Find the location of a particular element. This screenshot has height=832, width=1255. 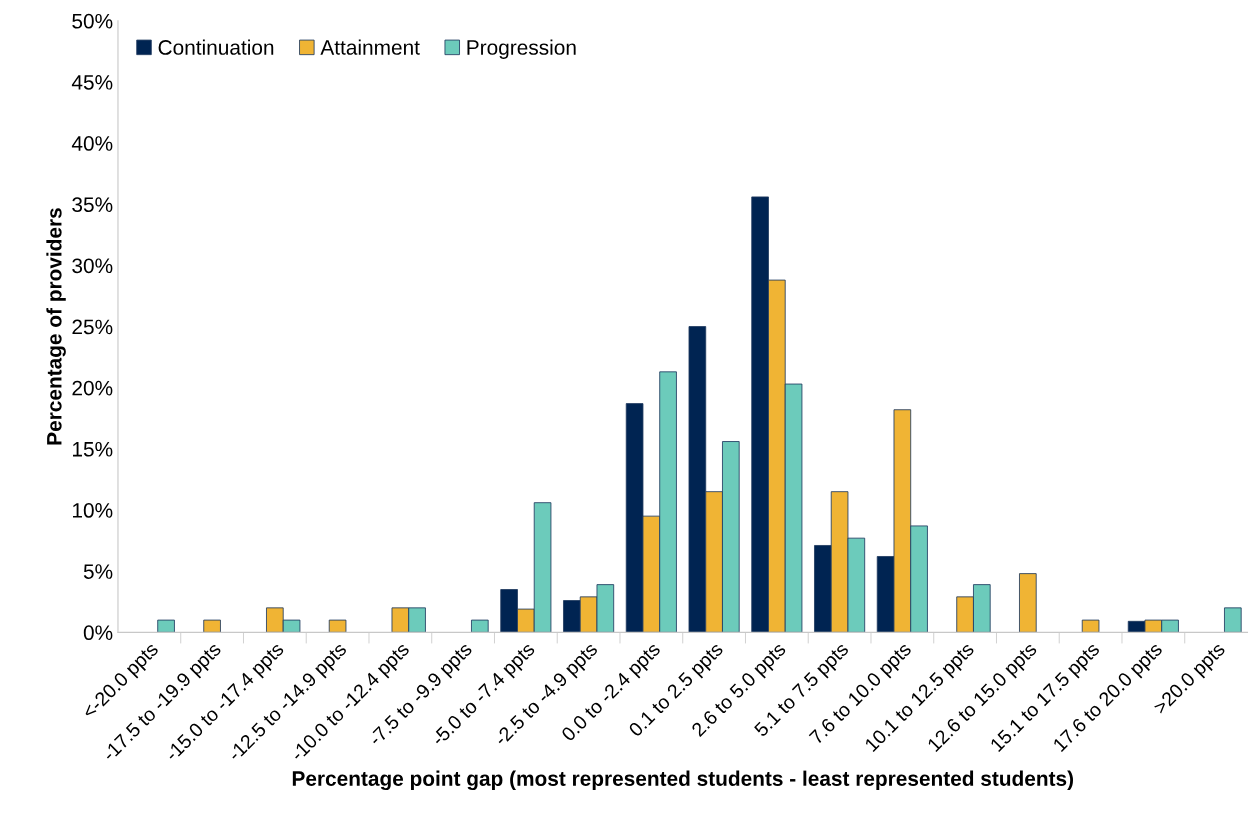

y-tick-label: 20% is located at coordinates (92, 388).